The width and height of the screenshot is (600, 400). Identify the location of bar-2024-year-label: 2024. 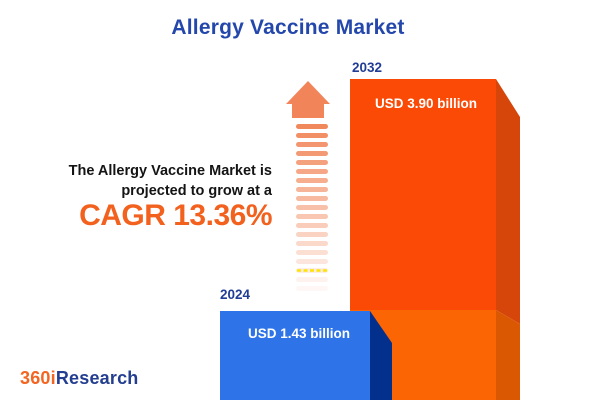
(235, 294).